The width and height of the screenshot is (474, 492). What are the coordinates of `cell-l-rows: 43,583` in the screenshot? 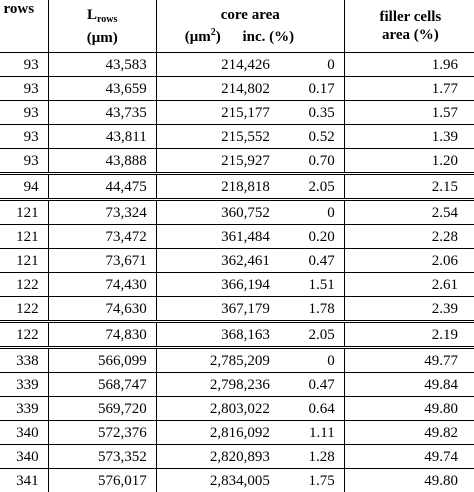 It's located at (102, 65).